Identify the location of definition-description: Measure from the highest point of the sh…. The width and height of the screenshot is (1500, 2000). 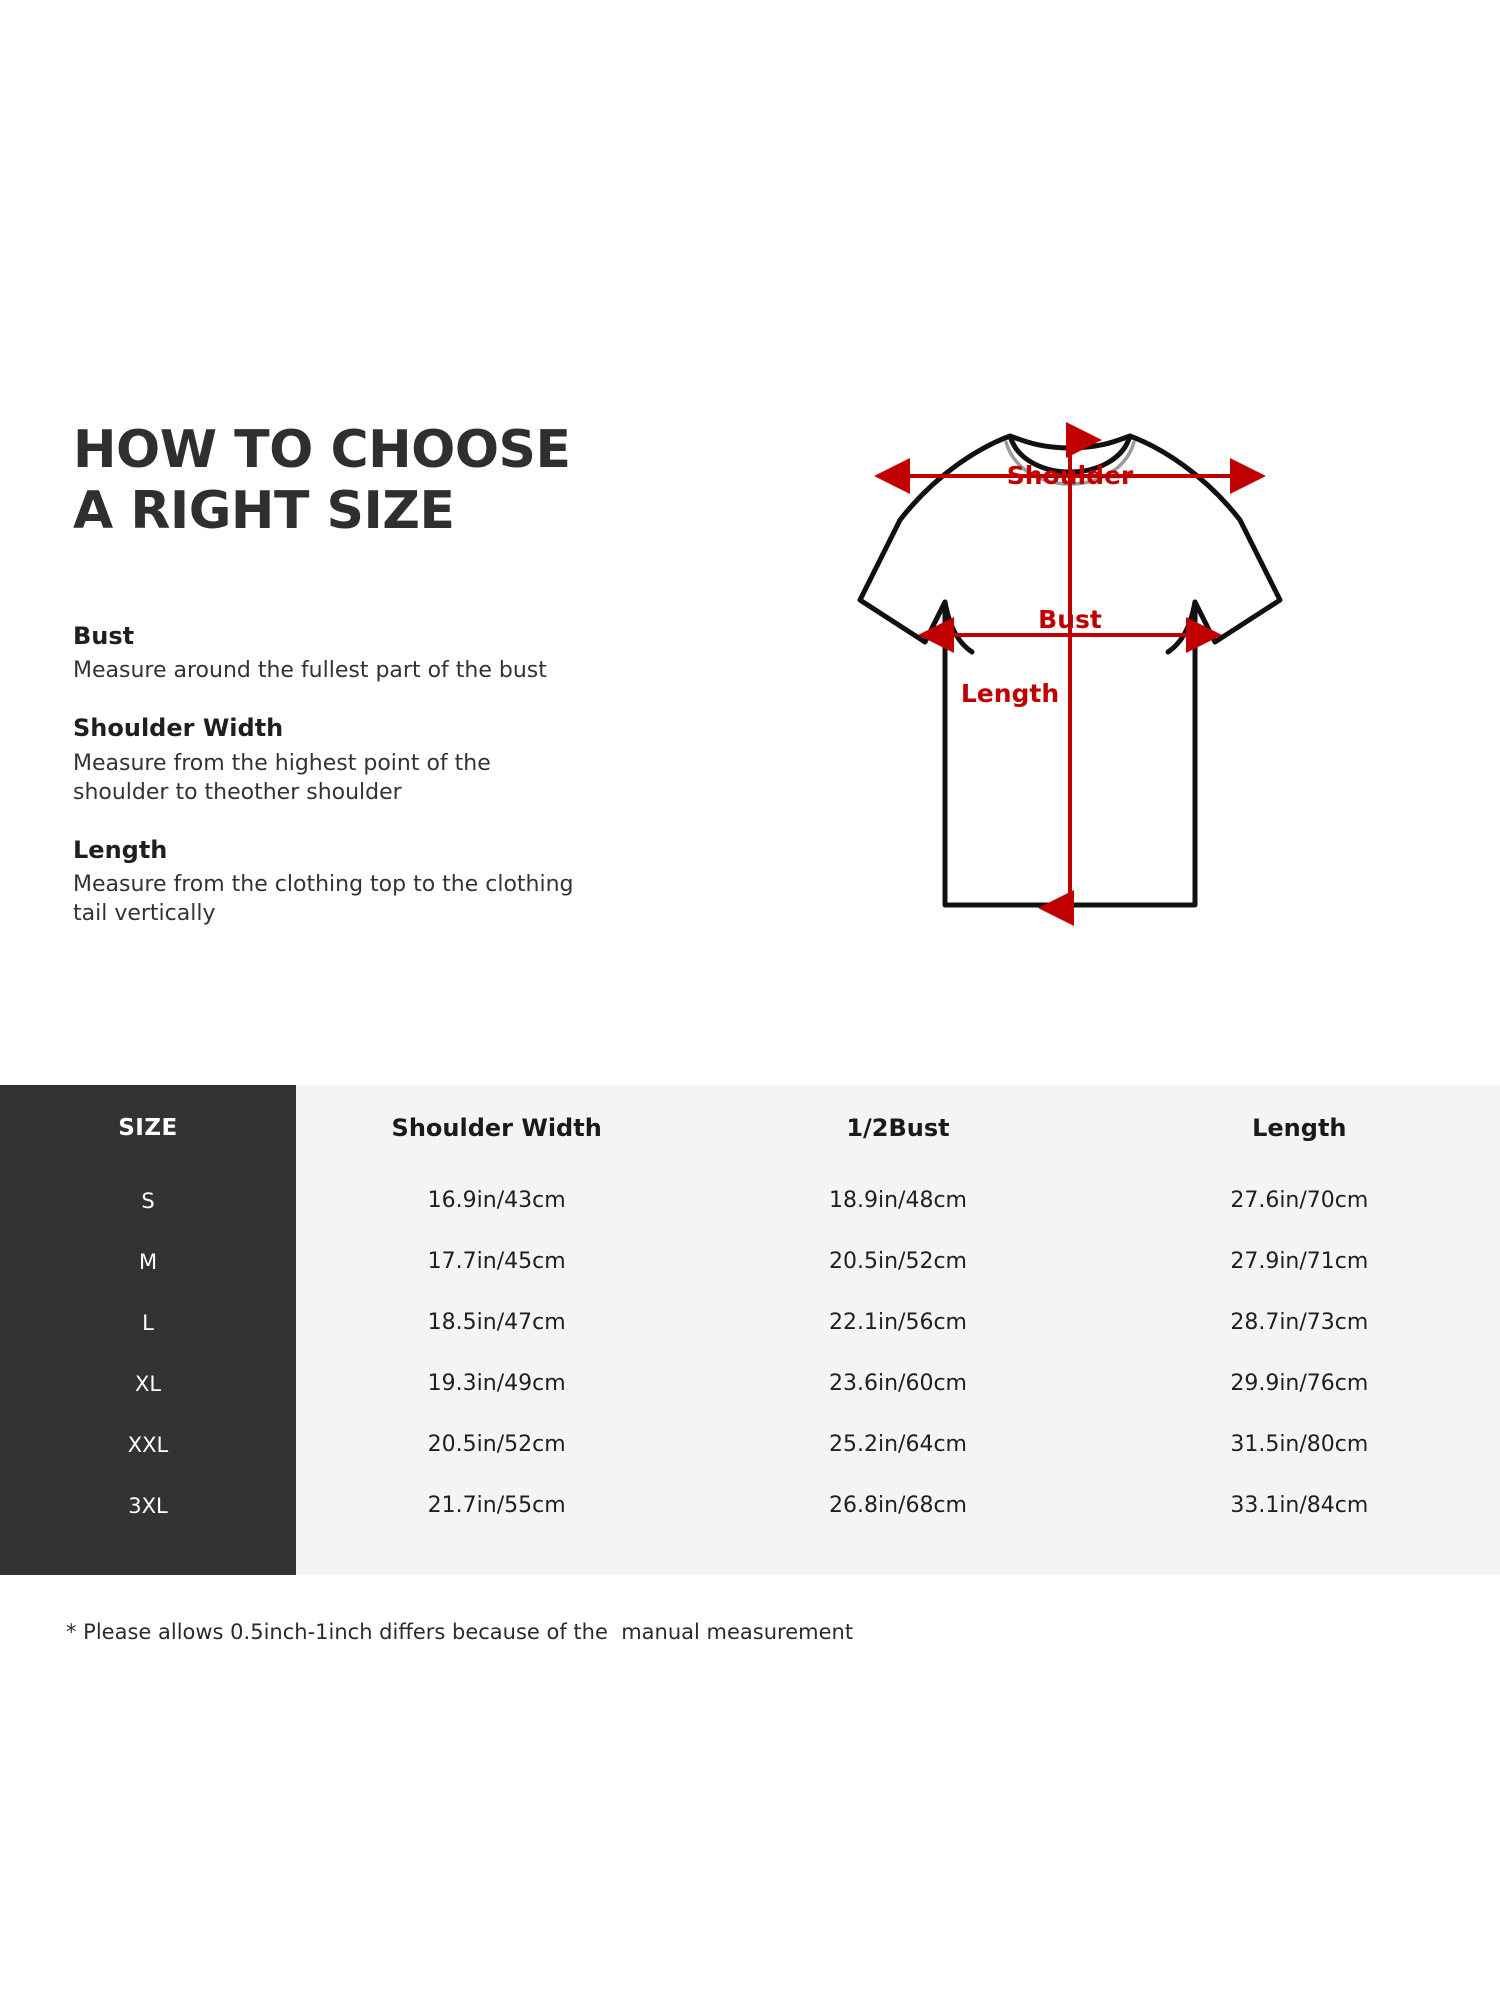
(282, 777).